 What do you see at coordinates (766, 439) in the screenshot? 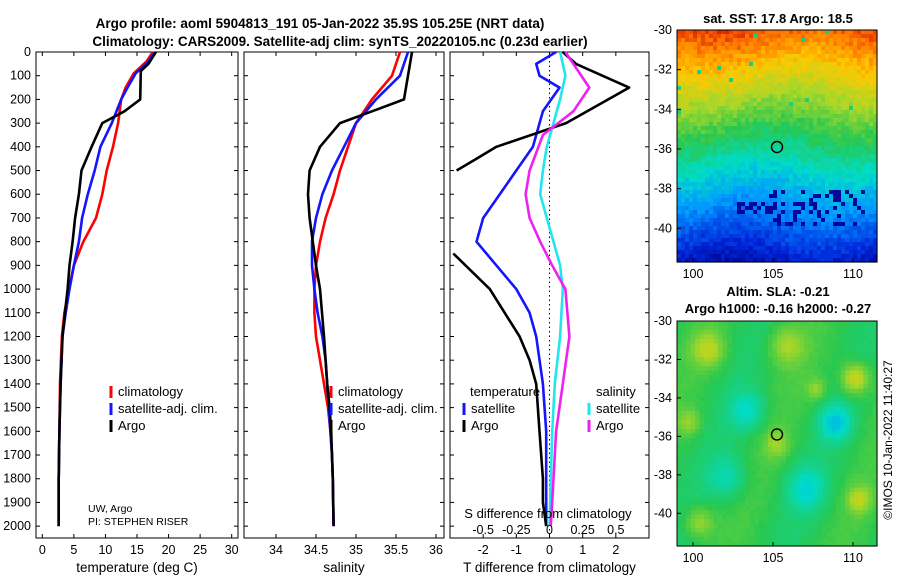
I see `sla-map-panel: 100 105 110-30-32-34-36-38-40` at bounding box center [766, 439].